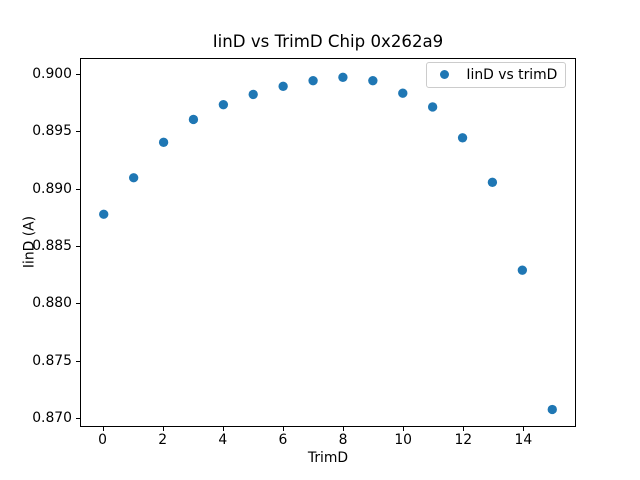 This screenshot has width=640, height=480. What do you see at coordinates (223, 439) in the screenshot?
I see `x-tick-label: 4` at bounding box center [223, 439].